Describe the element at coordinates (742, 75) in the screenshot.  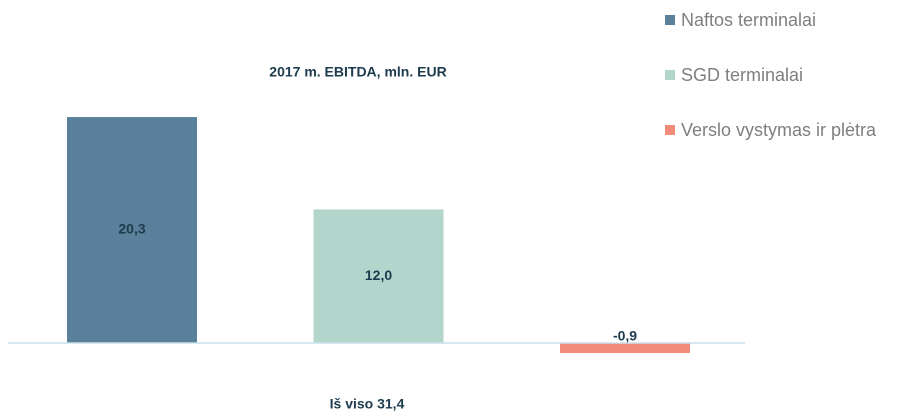
I see `legend-label: SGD terminalai` at that location.